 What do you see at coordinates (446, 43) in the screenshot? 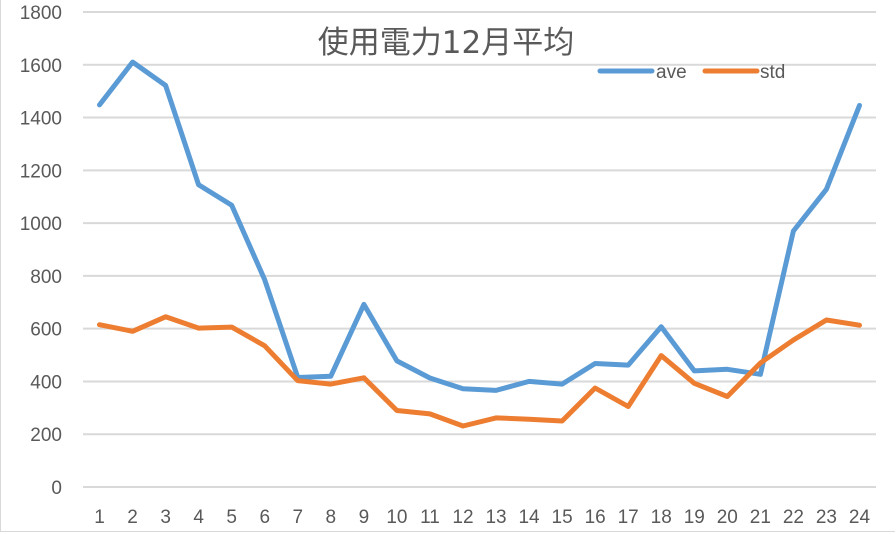
I see `chart-title: 使用電力12月平均` at bounding box center [446, 43].